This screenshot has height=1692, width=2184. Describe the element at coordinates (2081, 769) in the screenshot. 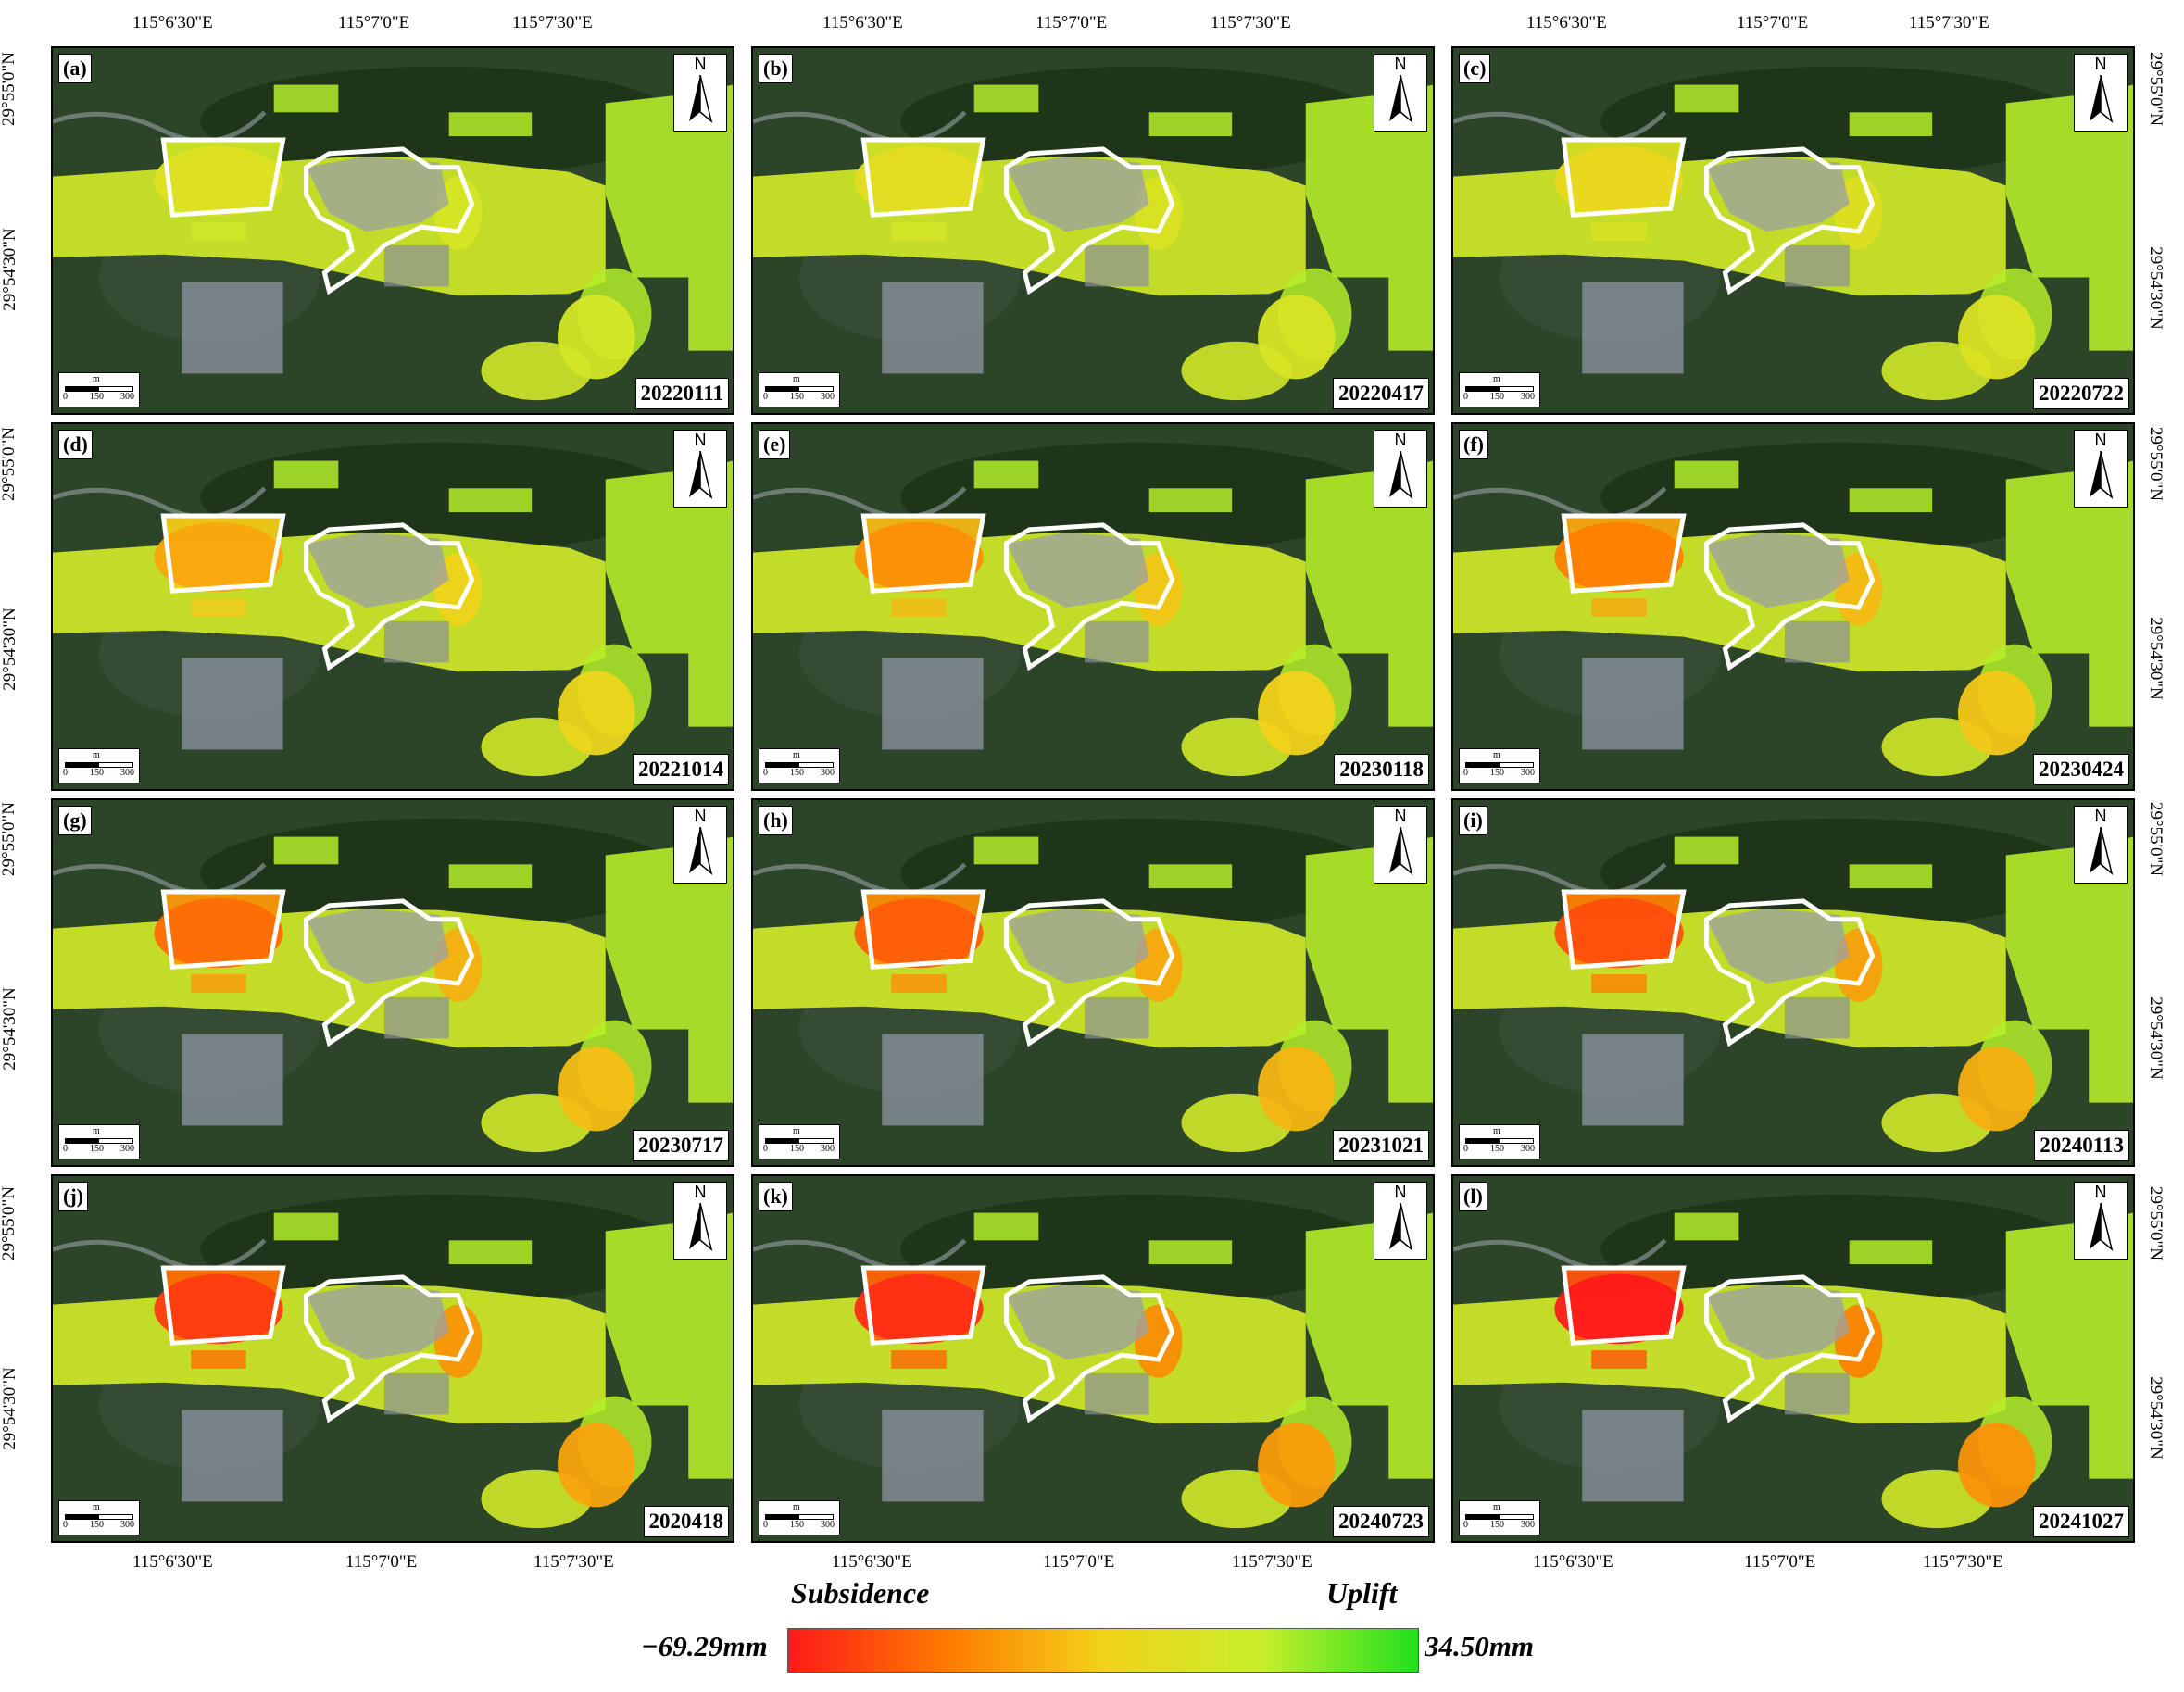

I see `panel-date: 20230424` at that location.